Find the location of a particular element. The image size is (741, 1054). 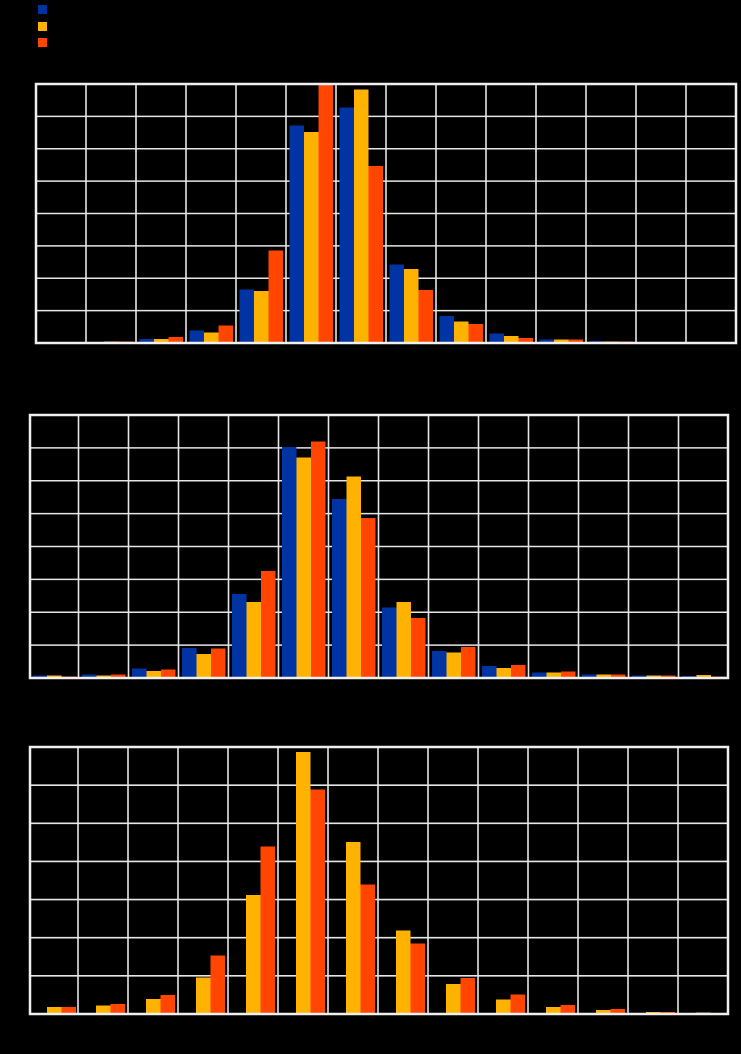

legend-item-orange is located at coordinates (45, 42).